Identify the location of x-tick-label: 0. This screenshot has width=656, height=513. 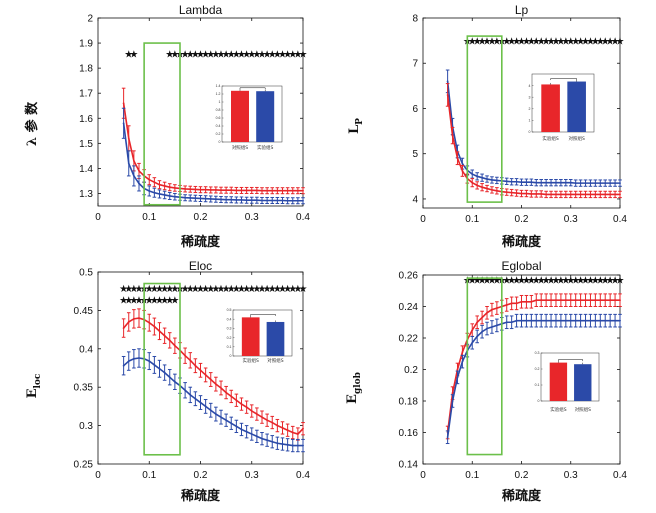
(98, 475).